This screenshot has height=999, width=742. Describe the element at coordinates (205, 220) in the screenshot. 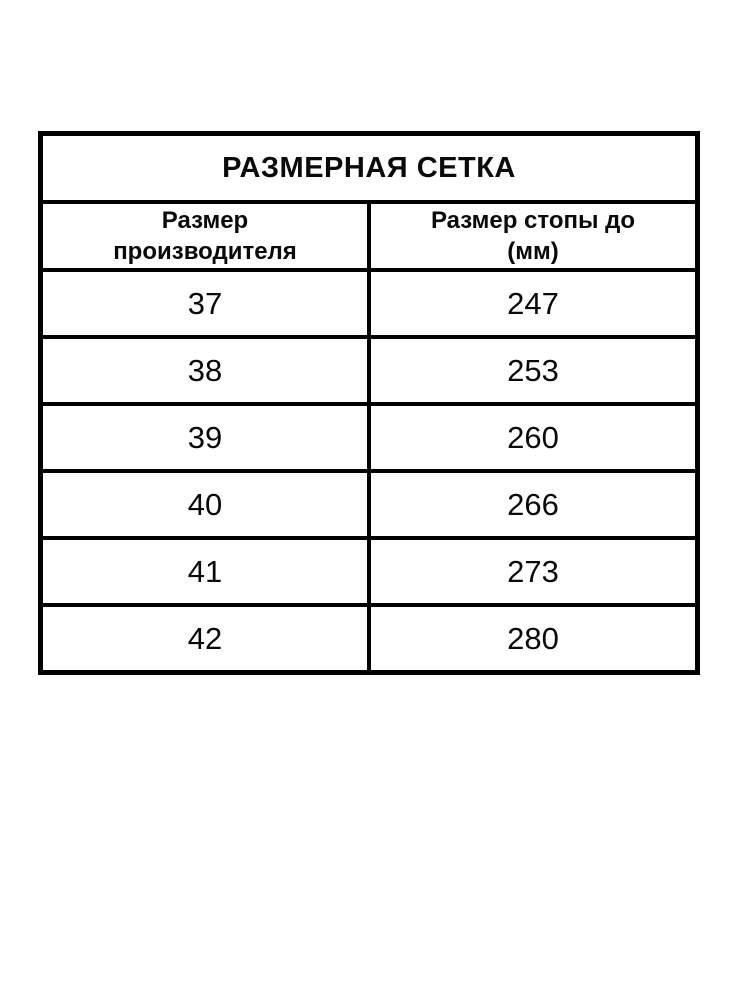

I see `column-header-manufacturer-size-line1: Размер` at that location.